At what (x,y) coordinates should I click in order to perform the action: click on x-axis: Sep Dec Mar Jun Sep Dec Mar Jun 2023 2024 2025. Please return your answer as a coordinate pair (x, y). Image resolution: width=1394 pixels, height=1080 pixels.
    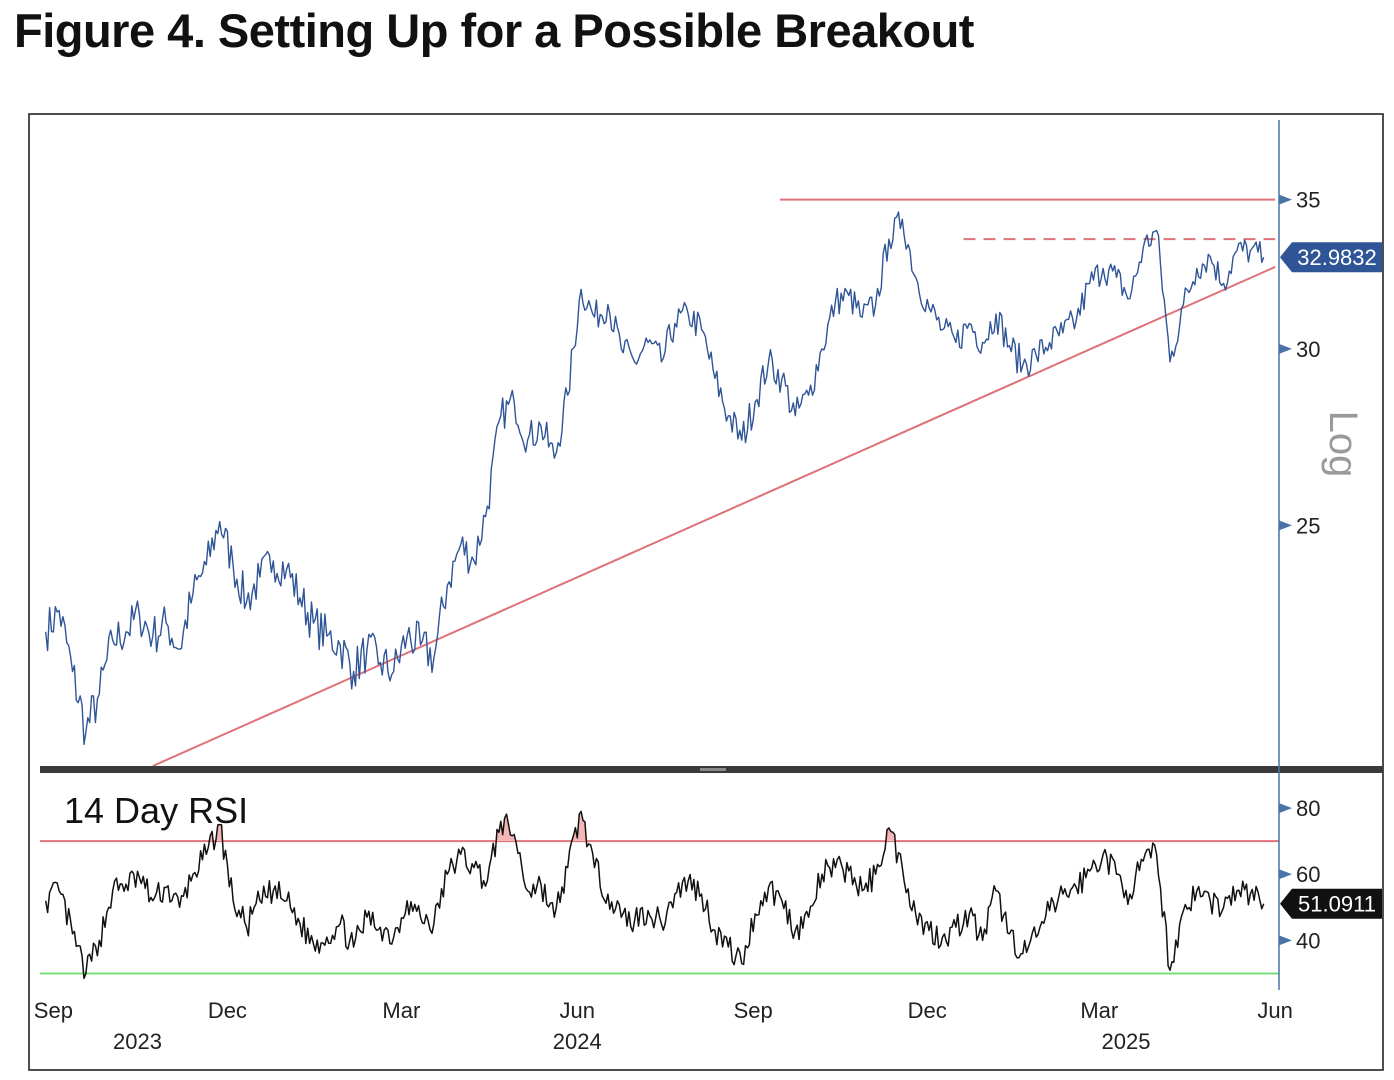
    Looking at the image, I should click on (663, 1026).